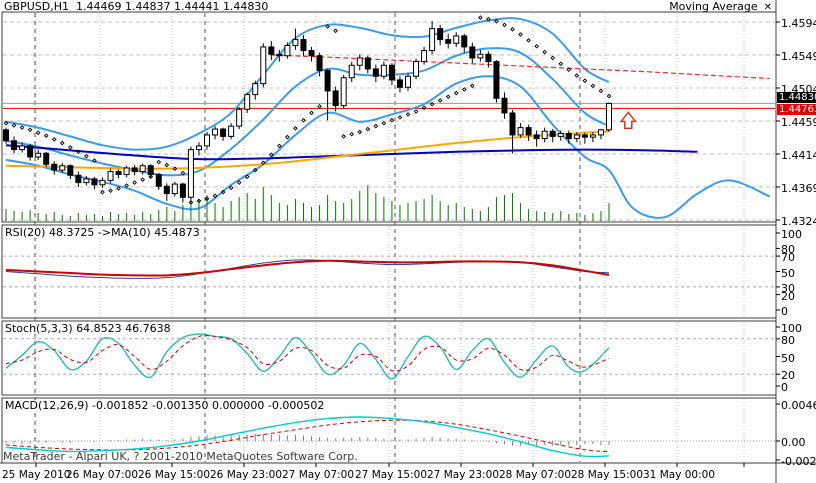 The image size is (816, 483). I want to click on time-axis-label: 31 May 00:00, so click(679, 475).